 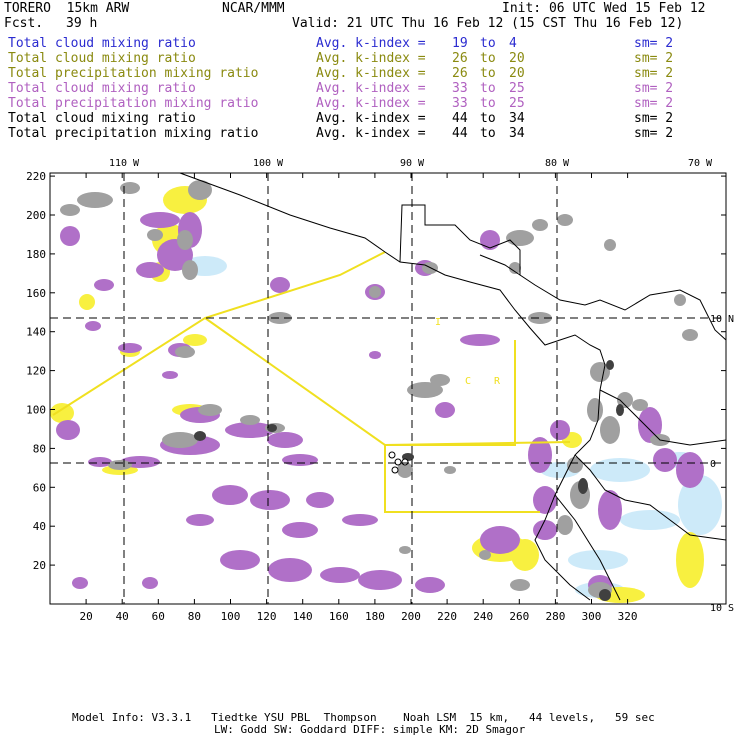 I want to click on y-tick-label: 140, so click(x=36, y=332).